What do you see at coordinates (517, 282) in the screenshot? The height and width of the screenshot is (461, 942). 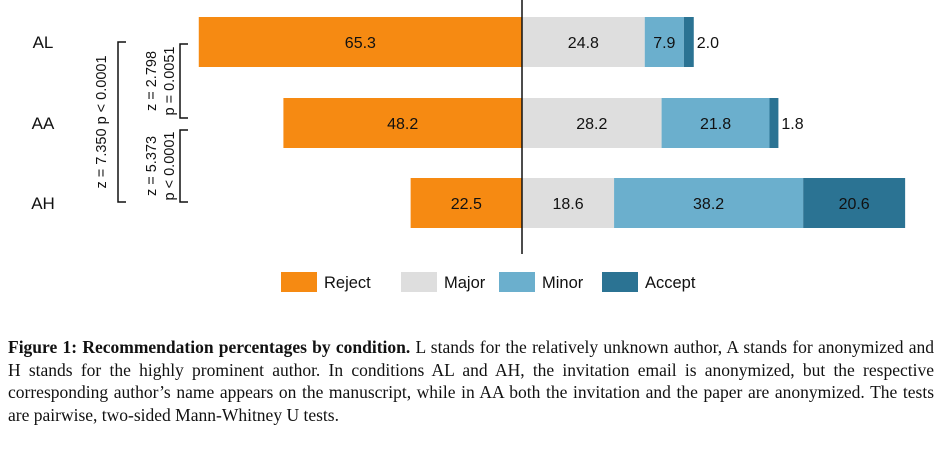 I see `legend-swatch-minor` at bounding box center [517, 282].